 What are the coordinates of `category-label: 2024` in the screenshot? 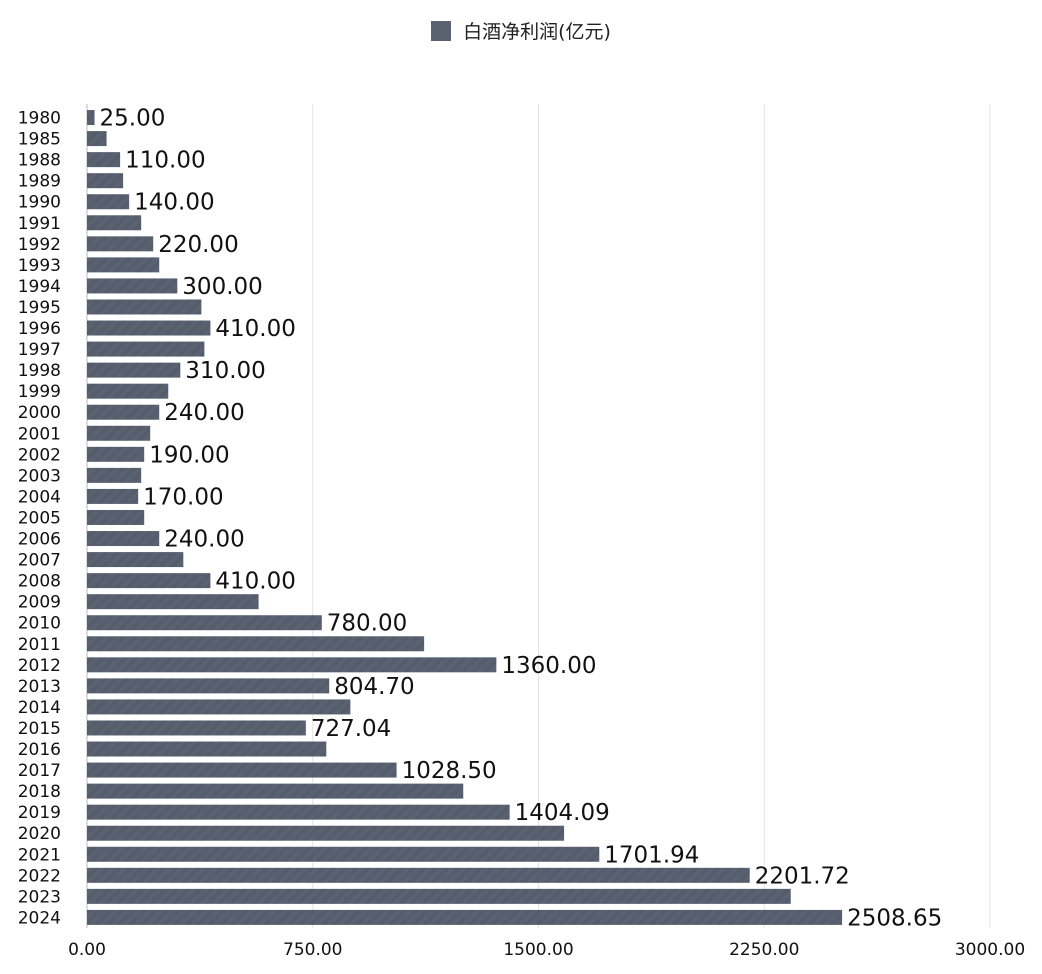 It's located at (39, 918).